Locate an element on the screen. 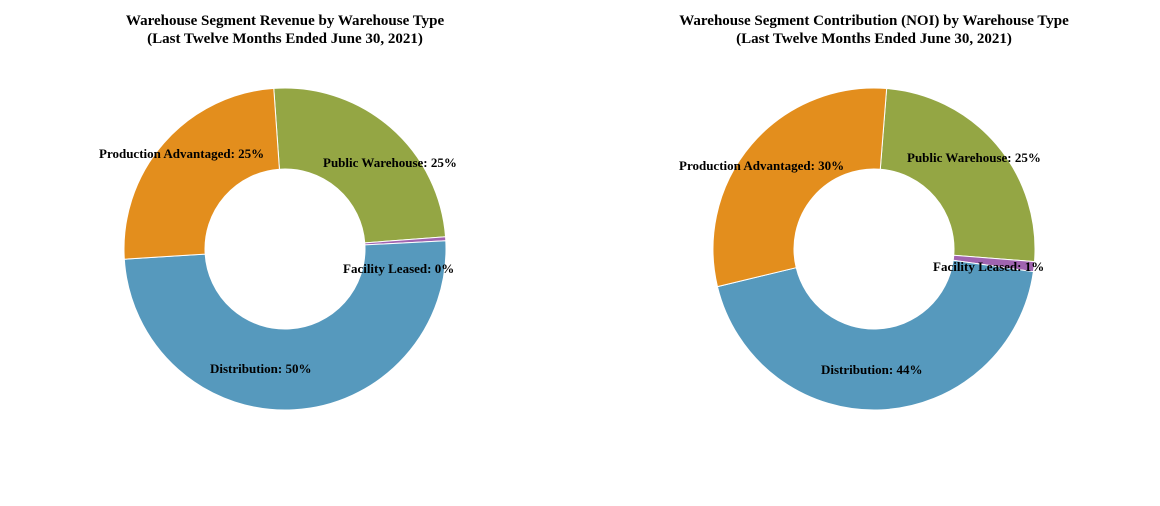  slice-label-production-advantaged: Production Advantaged: 30% is located at coordinates (761, 165).